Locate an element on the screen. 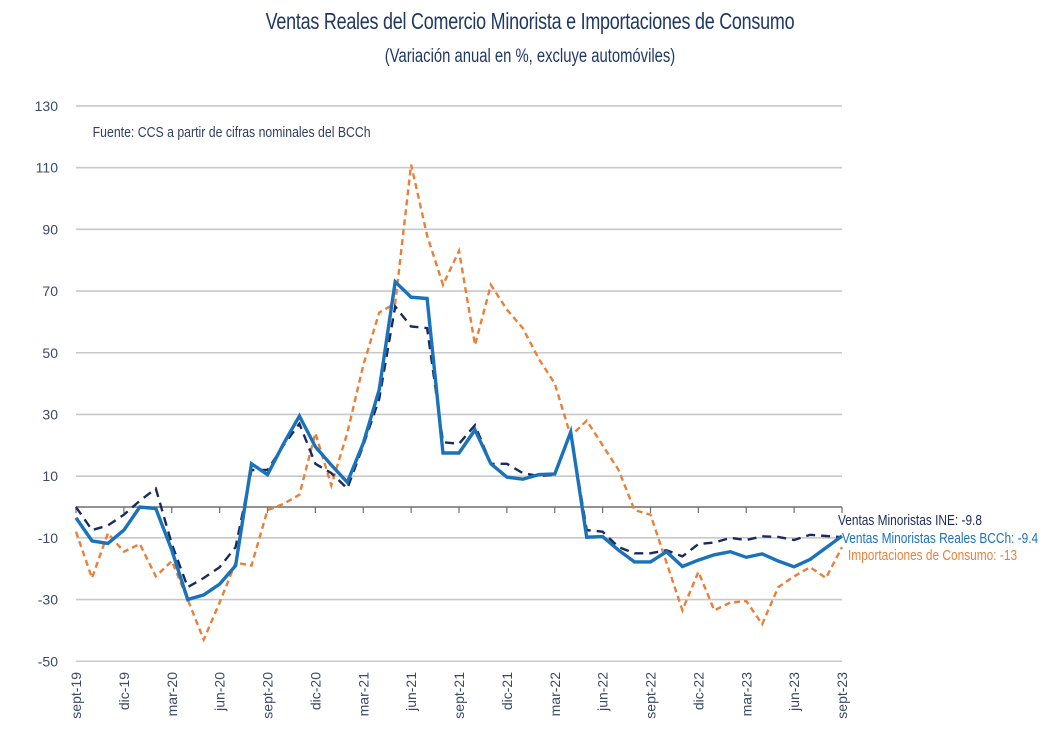 This screenshot has width=1060, height=745. y-tick-label: 30 is located at coordinates (50, 414).